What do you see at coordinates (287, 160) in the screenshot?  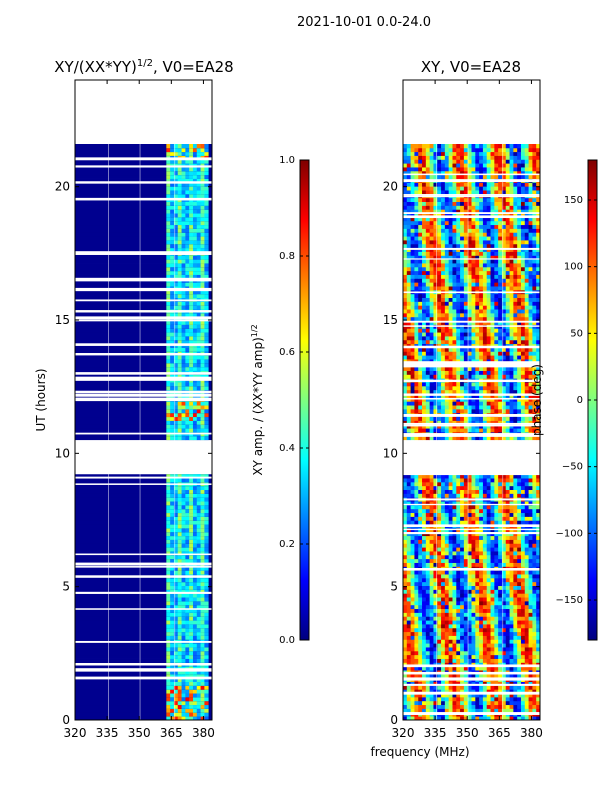 I see `colorbar-tick-label: 1.0` at bounding box center [287, 160].